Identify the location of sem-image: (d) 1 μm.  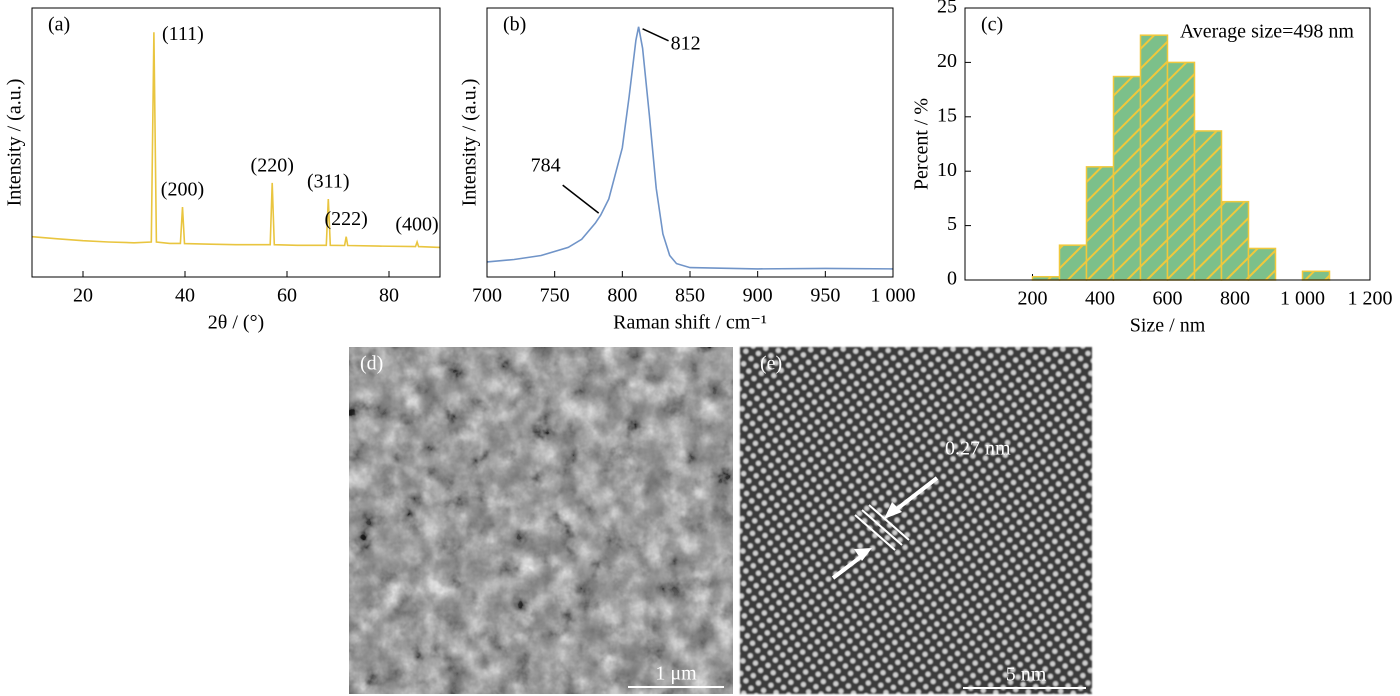
(541, 520).